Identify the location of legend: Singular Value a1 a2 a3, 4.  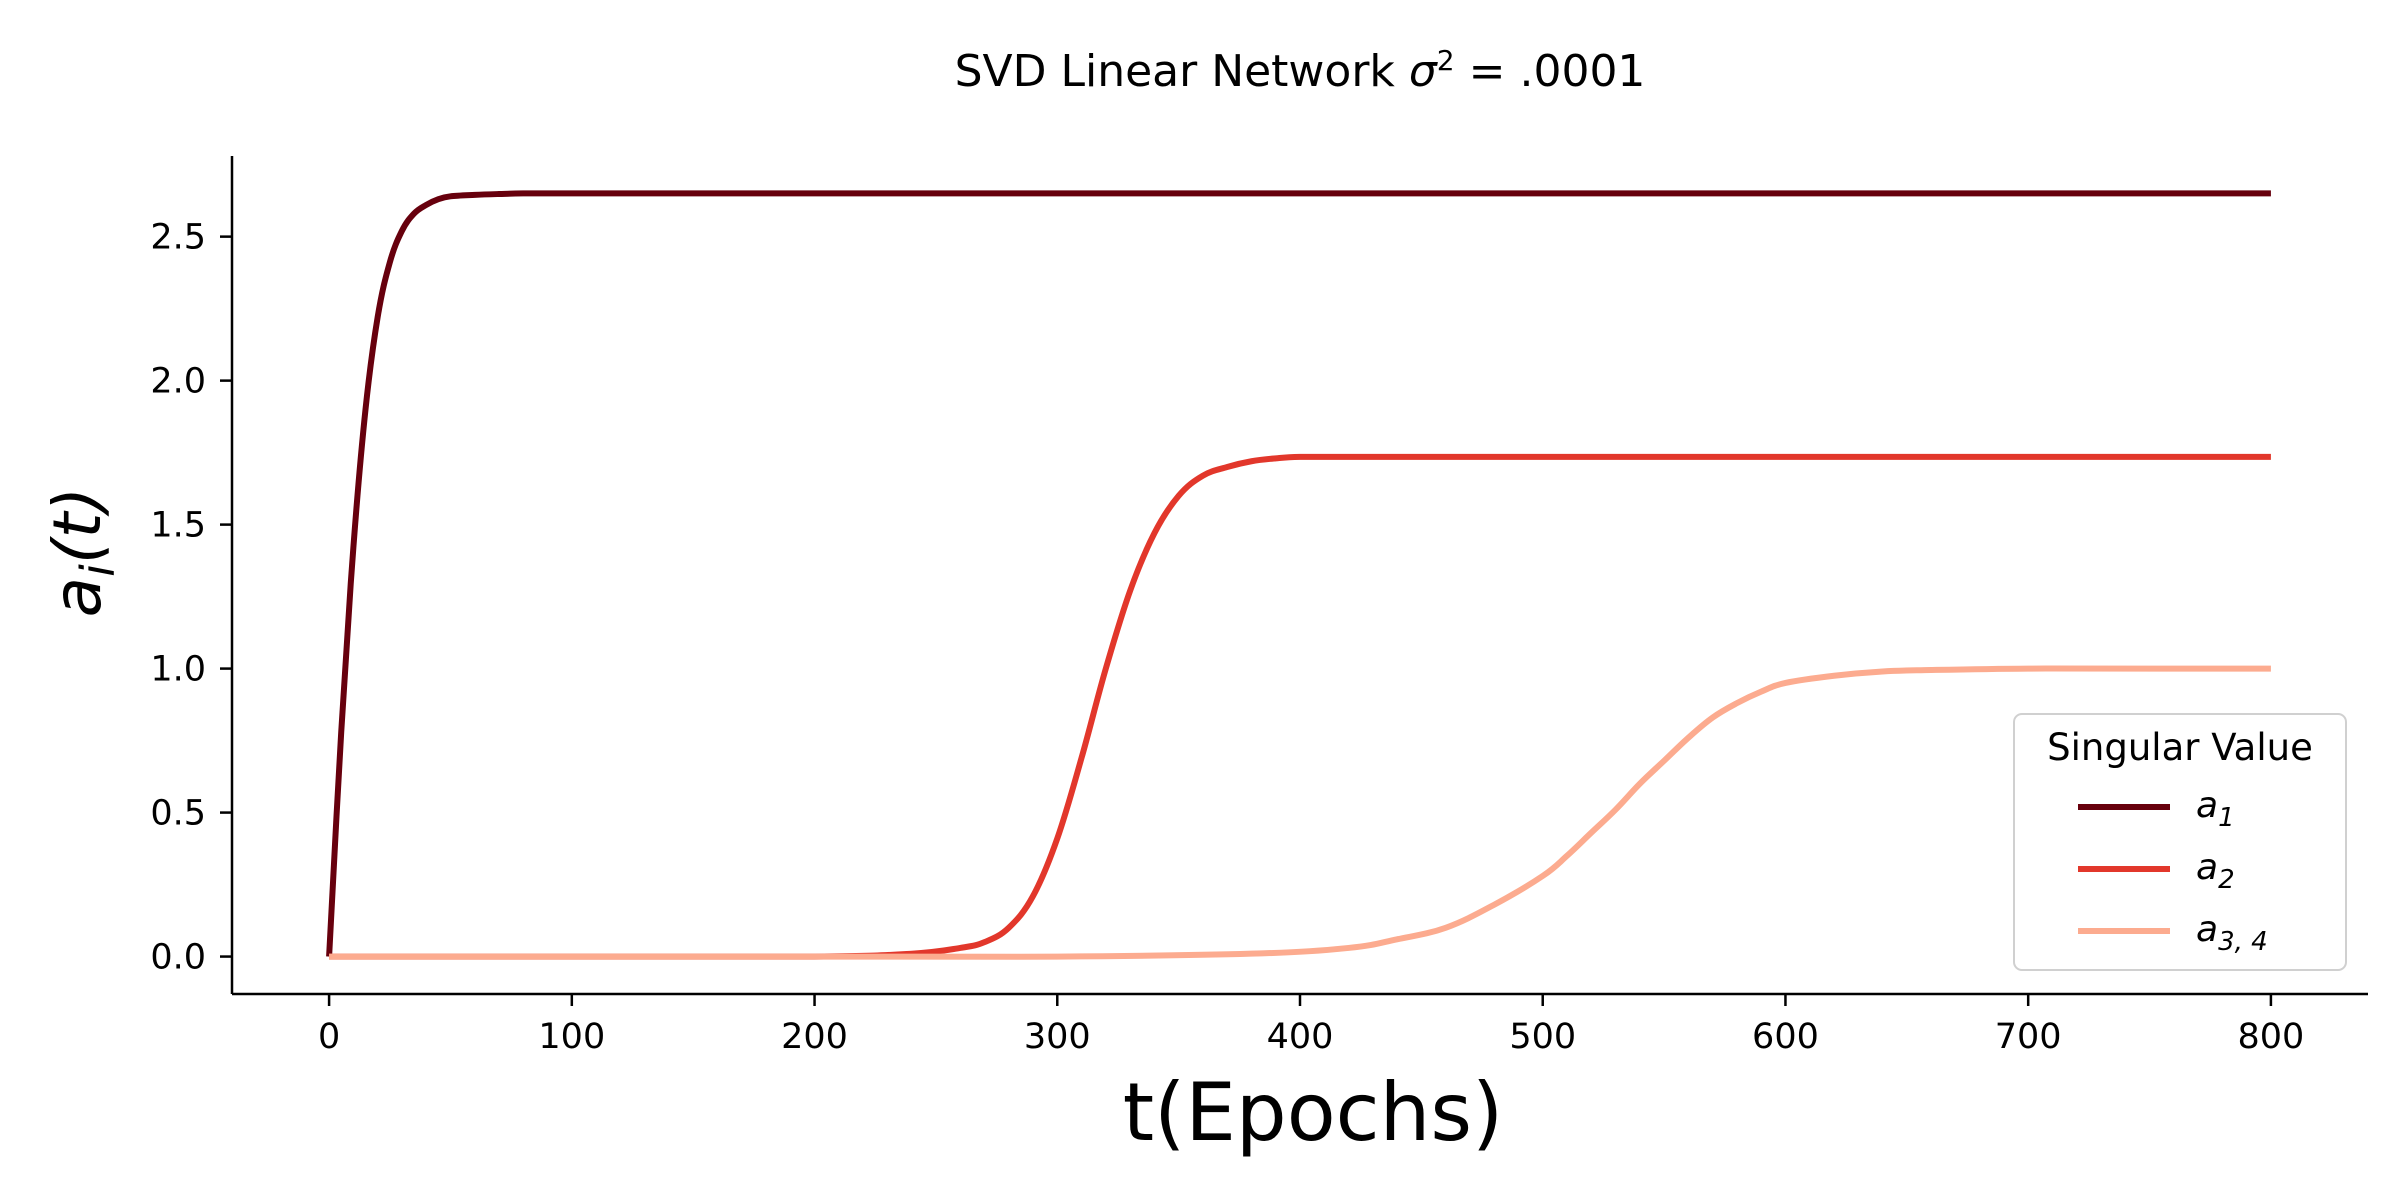
(2180, 842).